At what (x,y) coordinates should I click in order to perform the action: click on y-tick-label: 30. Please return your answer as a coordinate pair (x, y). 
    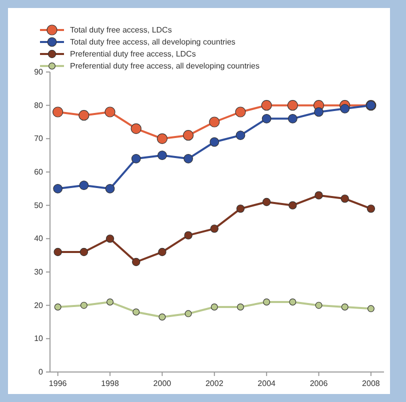
    Looking at the image, I should click on (39, 272).